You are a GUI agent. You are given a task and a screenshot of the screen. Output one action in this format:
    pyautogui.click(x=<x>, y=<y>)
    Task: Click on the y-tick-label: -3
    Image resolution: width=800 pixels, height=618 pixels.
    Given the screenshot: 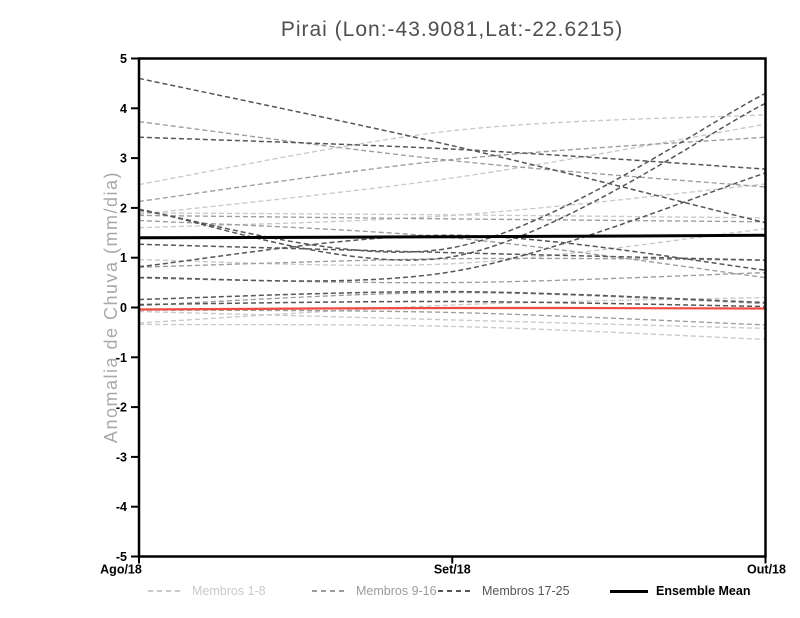 What is the action you would take?
    pyautogui.click(x=121, y=457)
    